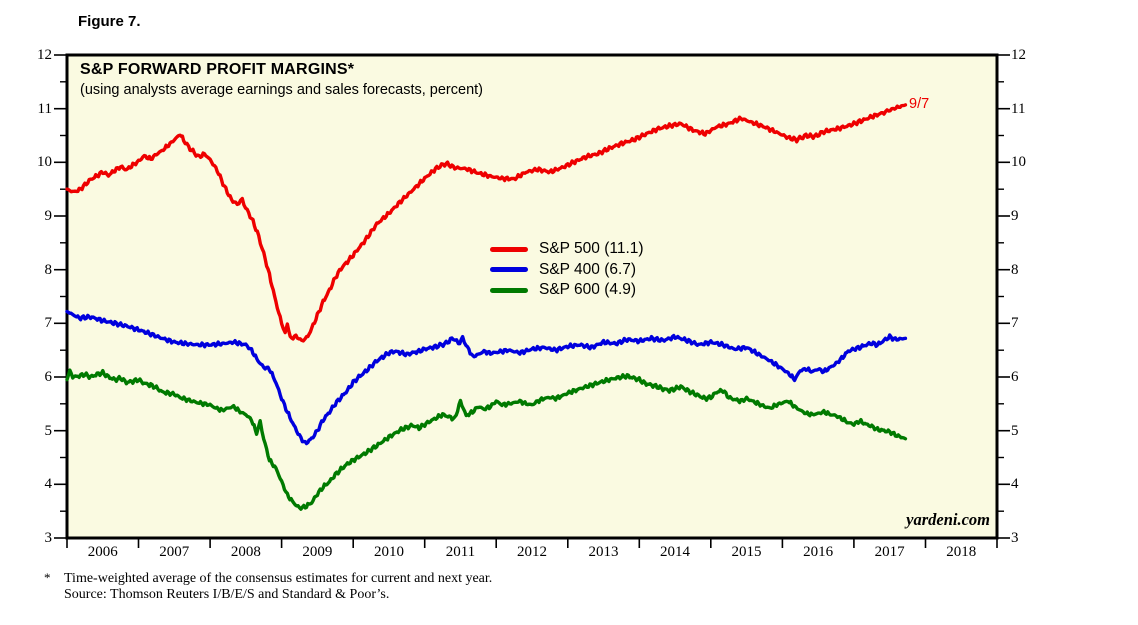  What do you see at coordinates (1015, 269) in the screenshot?
I see `y-axis-label-right: 8` at bounding box center [1015, 269].